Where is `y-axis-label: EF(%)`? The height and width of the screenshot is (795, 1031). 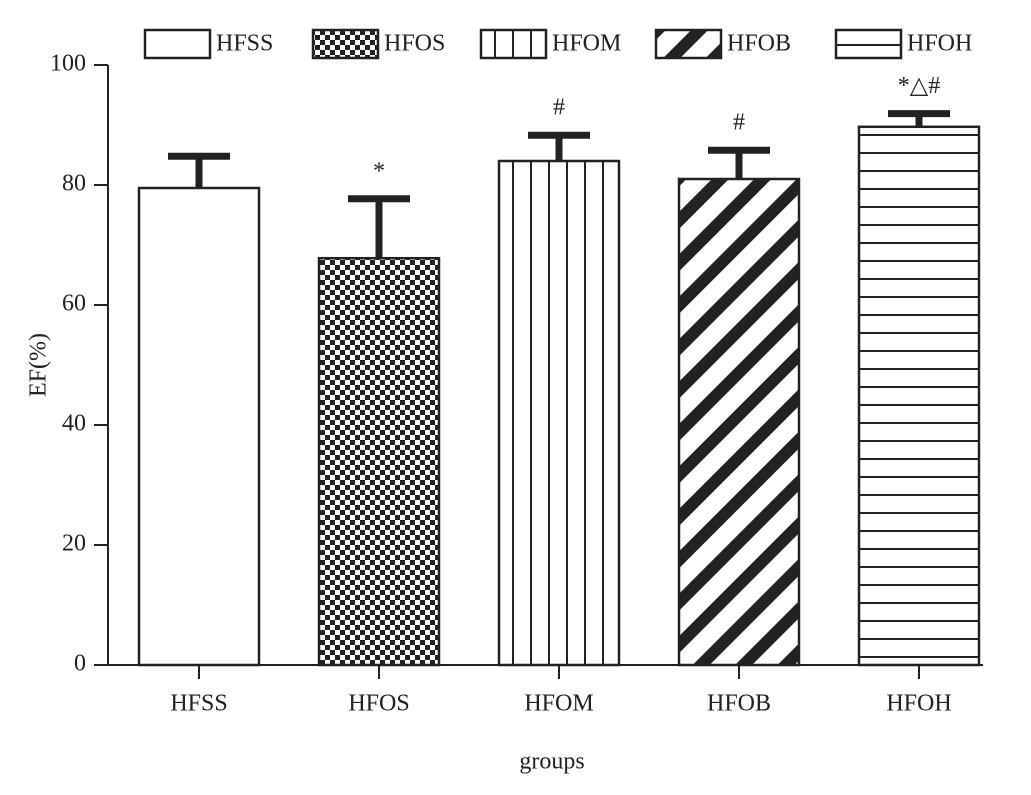
y-axis-label: EF(%) is located at coordinates (39, 365).